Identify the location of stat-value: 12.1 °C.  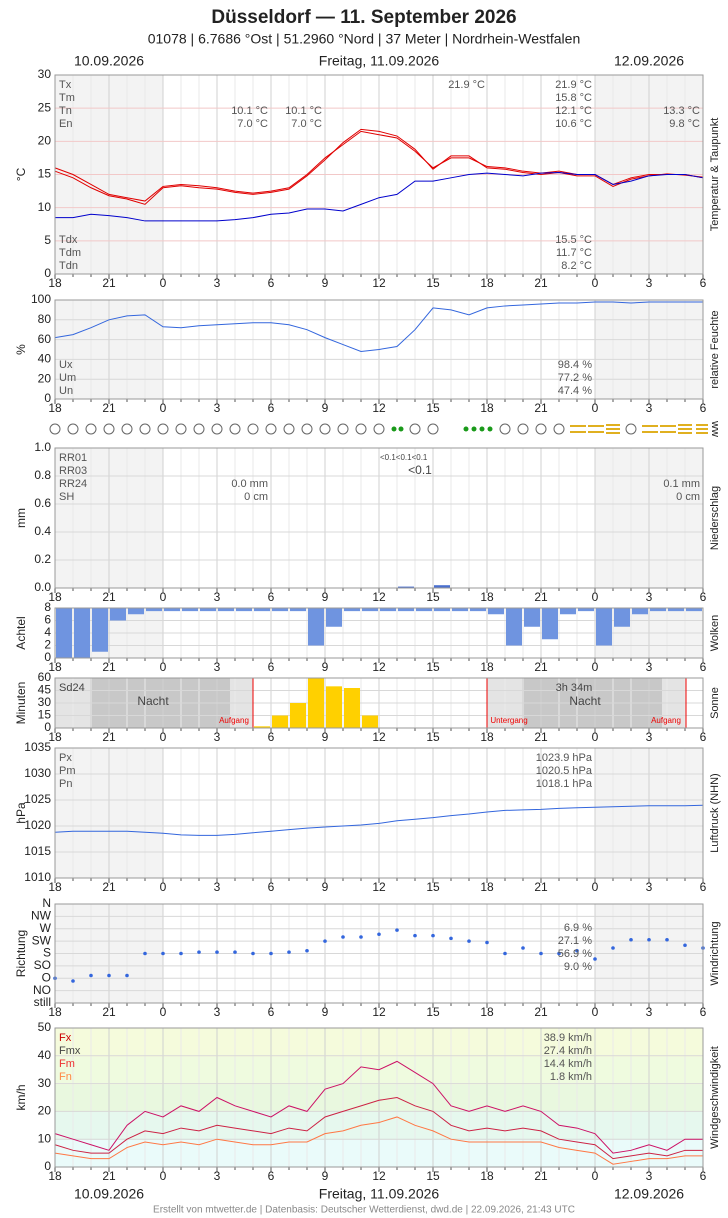
(573, 111).